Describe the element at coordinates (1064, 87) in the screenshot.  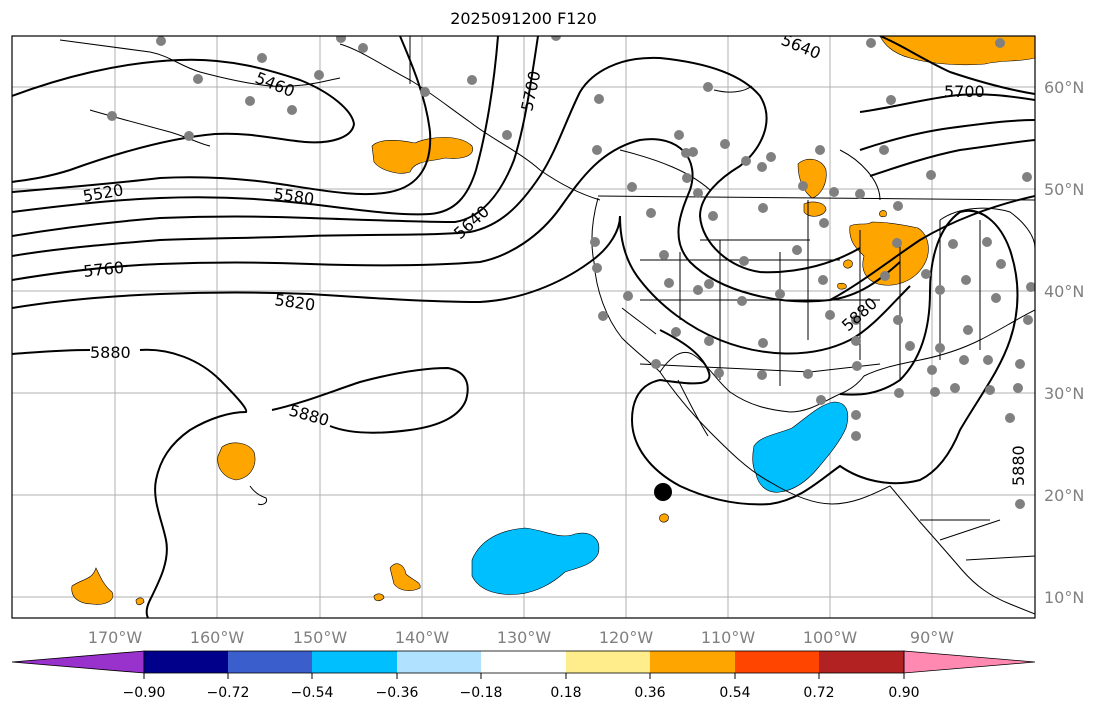
I see `lat-label: 60°N` at that location.